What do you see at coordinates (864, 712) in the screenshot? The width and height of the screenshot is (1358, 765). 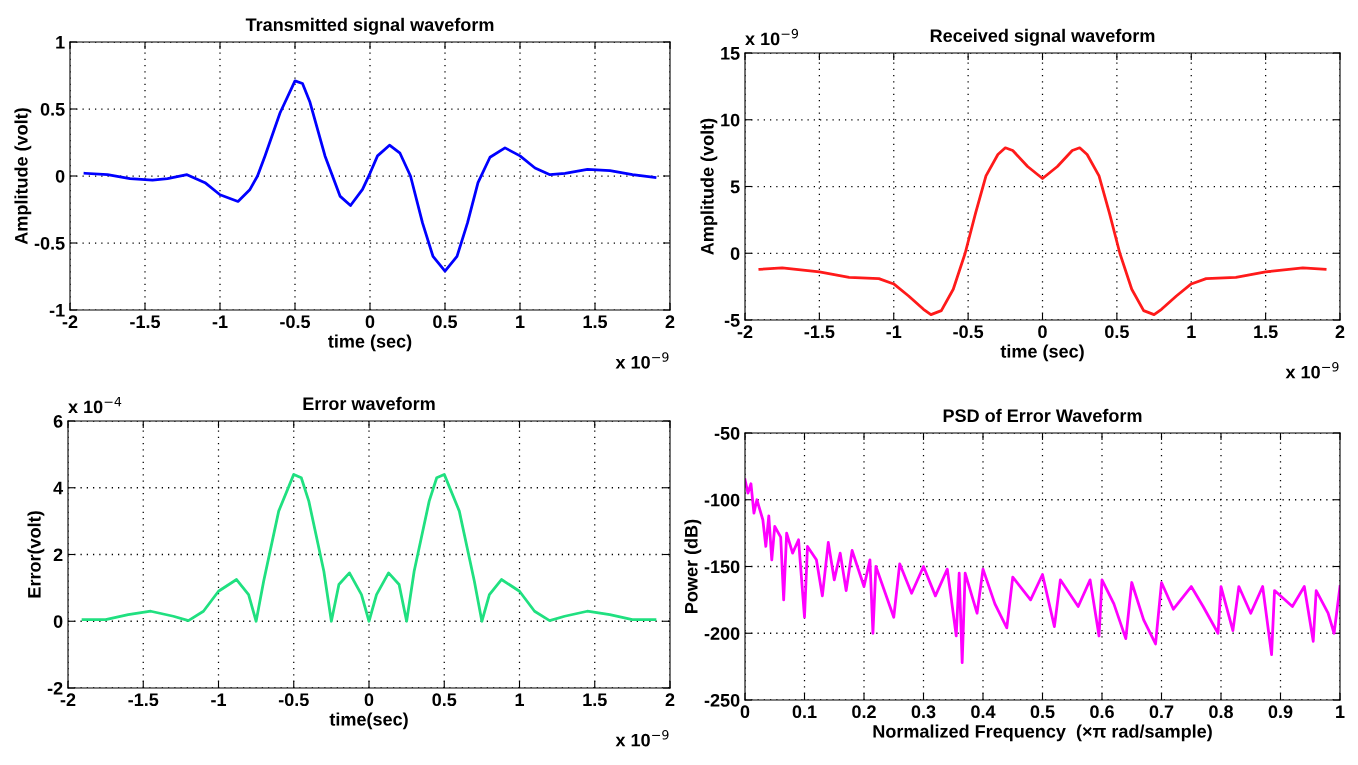 I see `x-tick-label: 0.2` at bounding box center [864, 712].